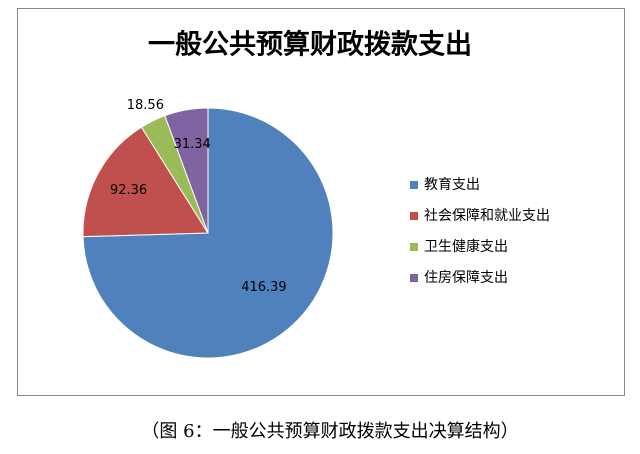 The height and width of the screenshot is (454, 640). Describe the element at coordinates (466, 278) in the screenshot. I see `legend-label: 住房保障支出` at that location.